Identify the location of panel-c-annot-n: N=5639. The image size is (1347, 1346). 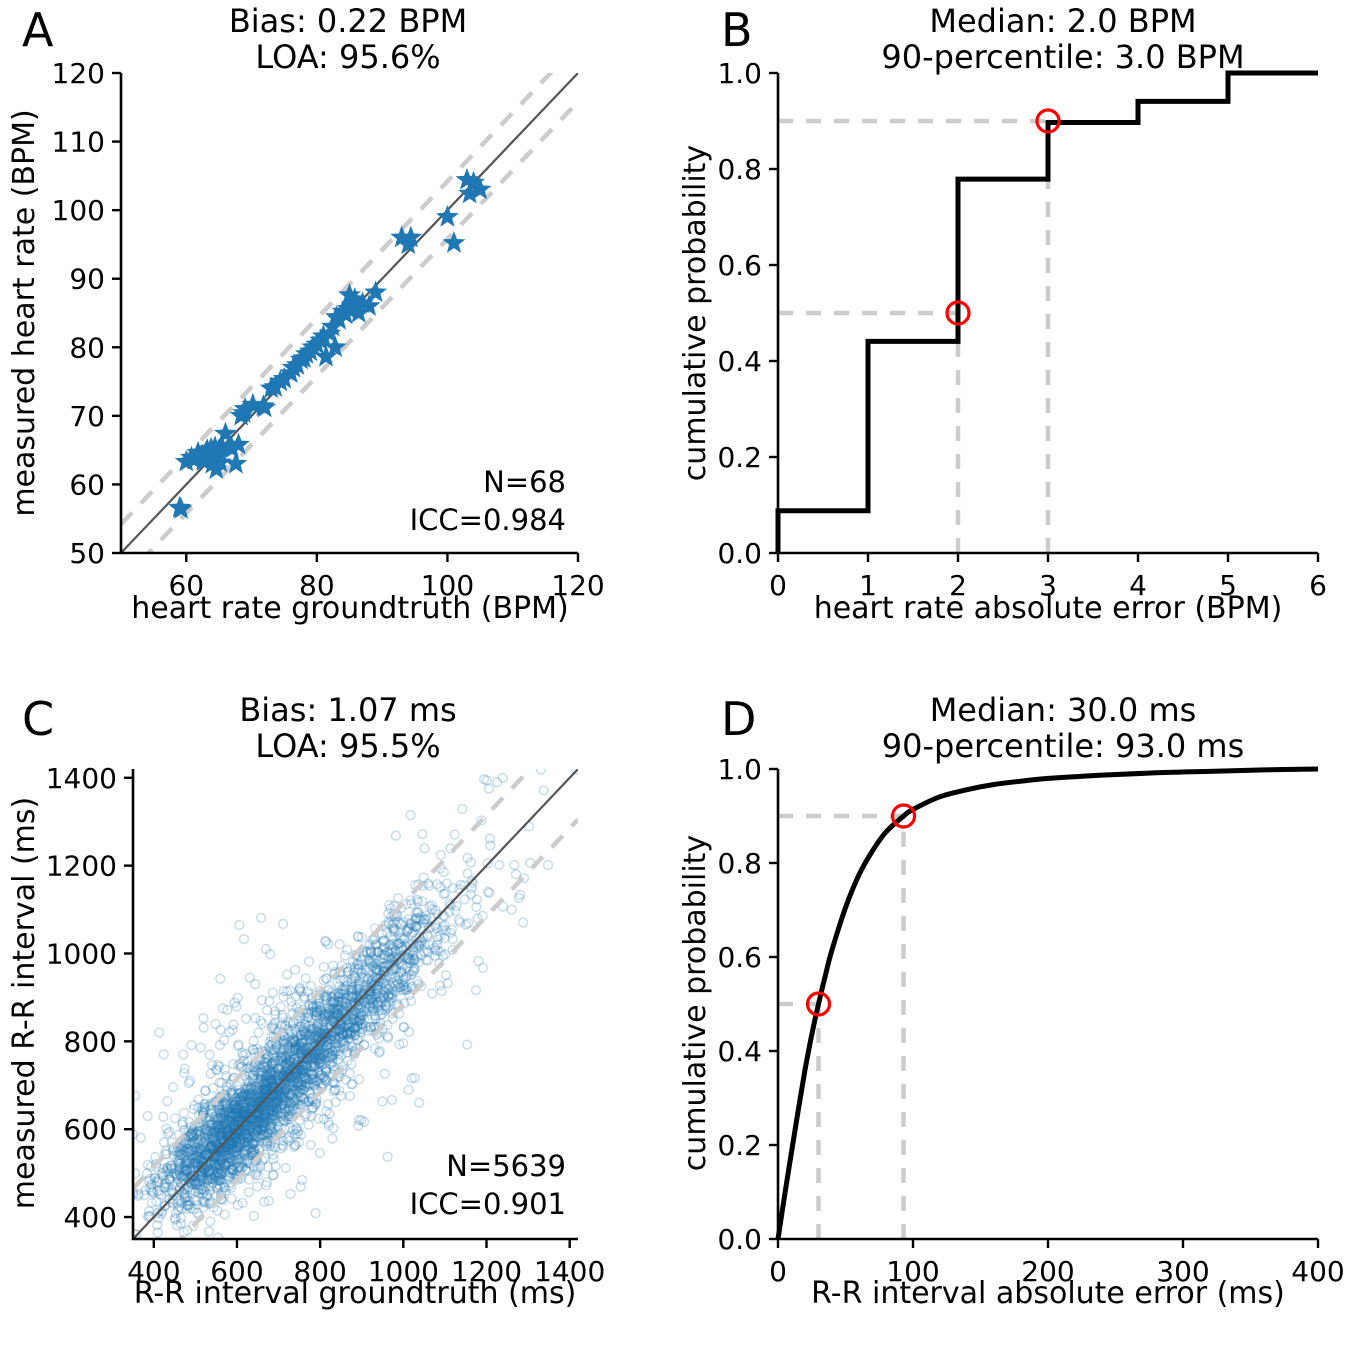
(506, 1166).